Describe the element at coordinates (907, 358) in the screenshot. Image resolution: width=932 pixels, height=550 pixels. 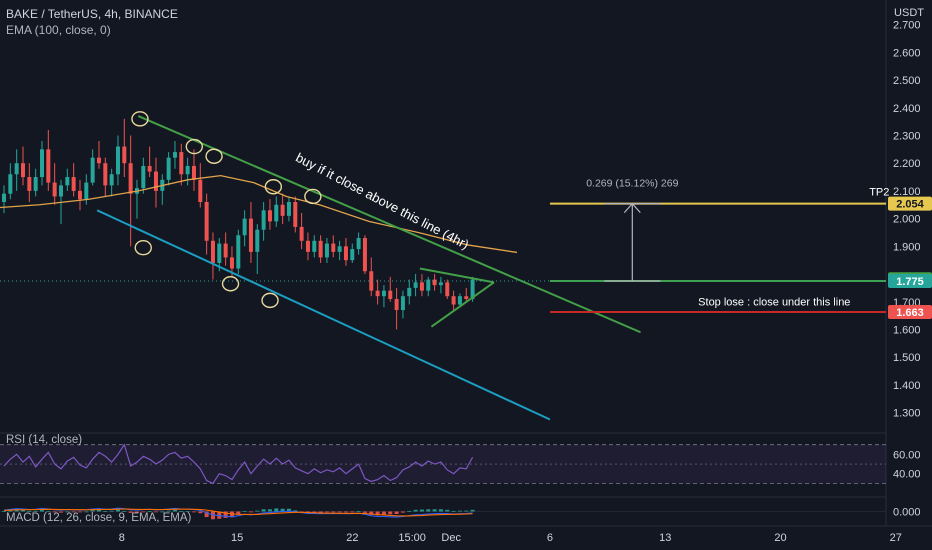
I see `price-tick-label: 1.500` at that location.